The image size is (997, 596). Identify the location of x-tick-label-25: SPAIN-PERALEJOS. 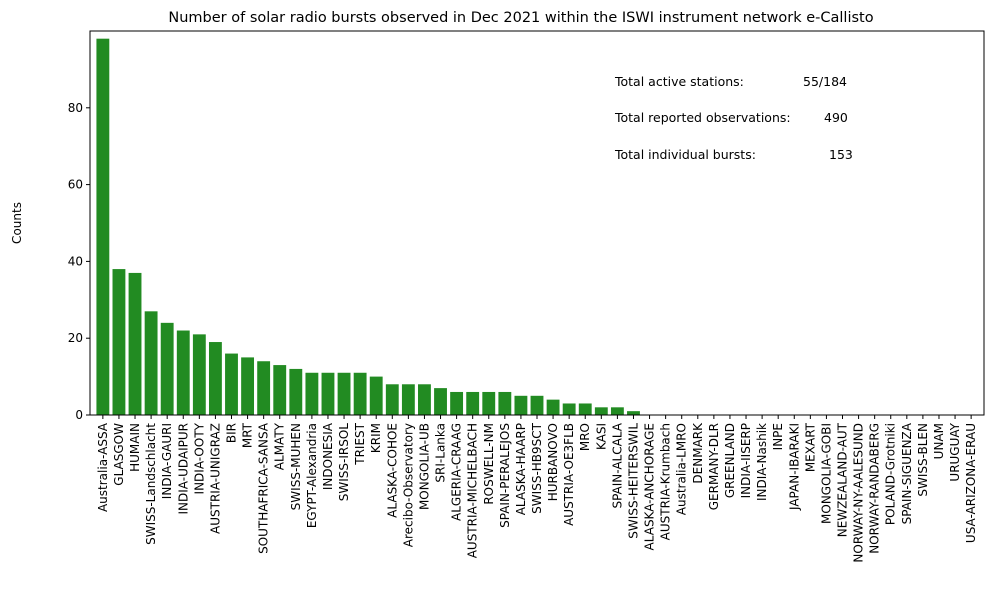
(505, 475).